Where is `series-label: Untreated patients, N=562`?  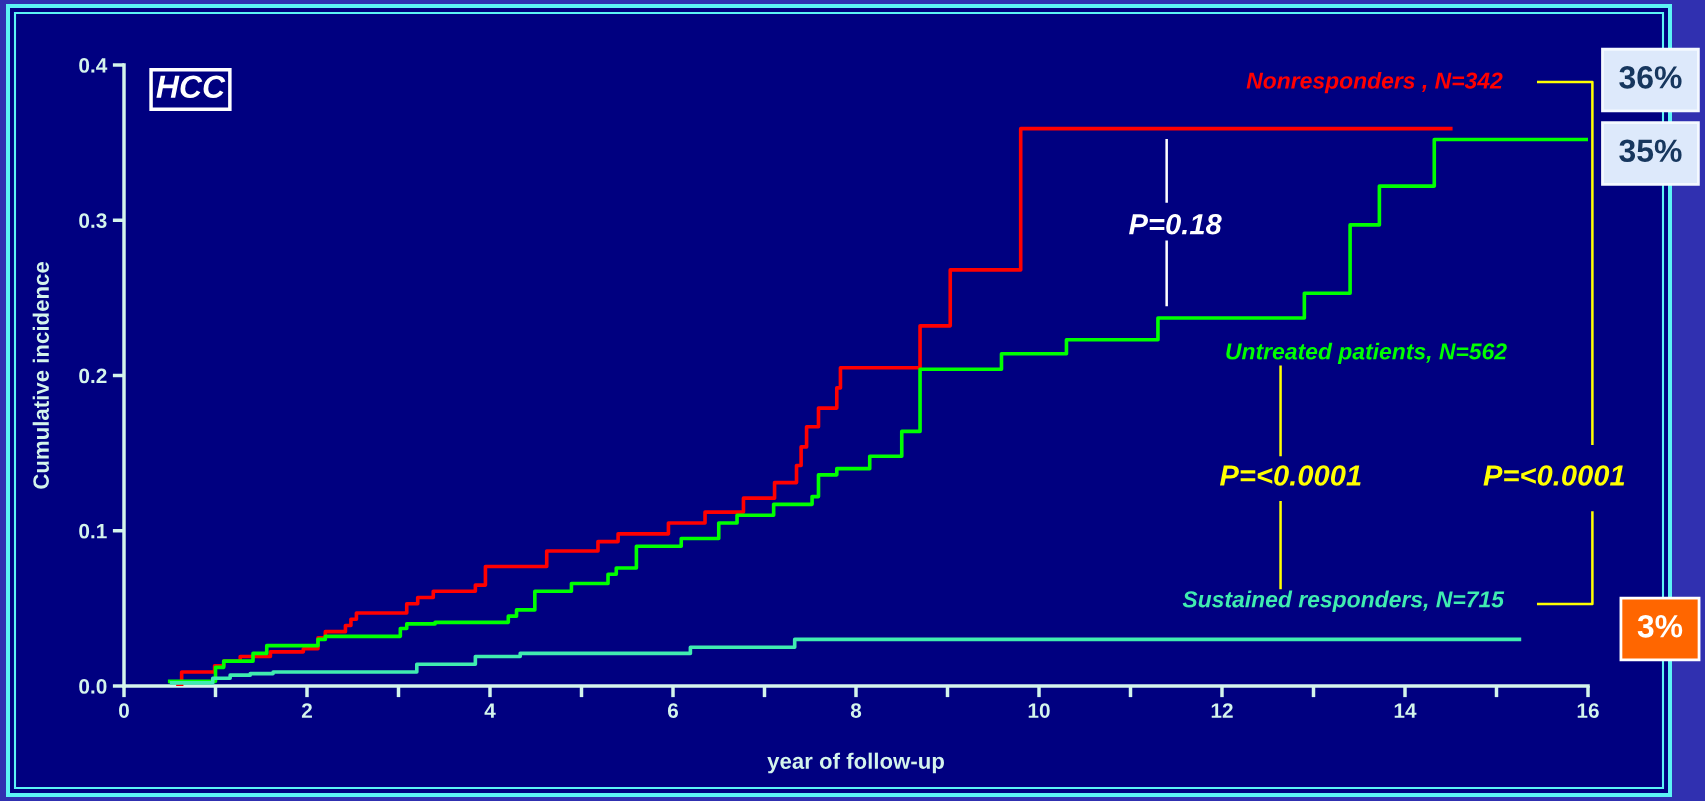 series-label: Untreated patients, N=562 is located at coordinates (1366, 353).